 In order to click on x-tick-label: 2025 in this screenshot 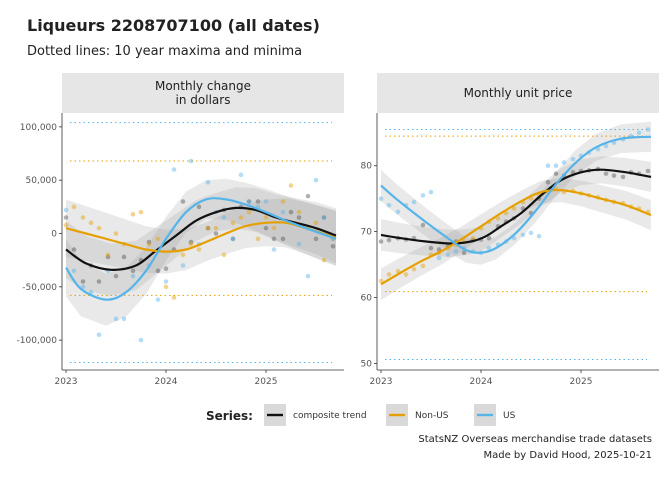, I will do `click(581, 382)`.